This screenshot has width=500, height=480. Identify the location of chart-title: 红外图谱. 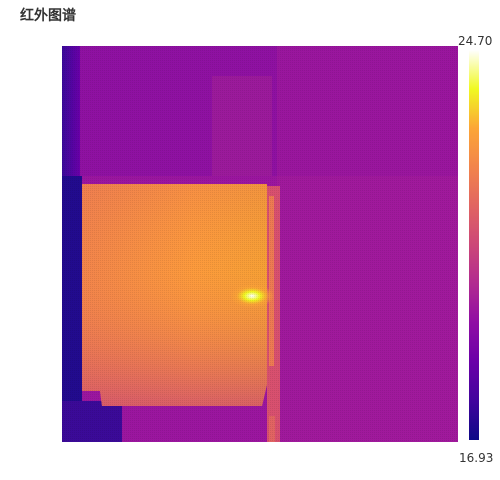
(48, 16).